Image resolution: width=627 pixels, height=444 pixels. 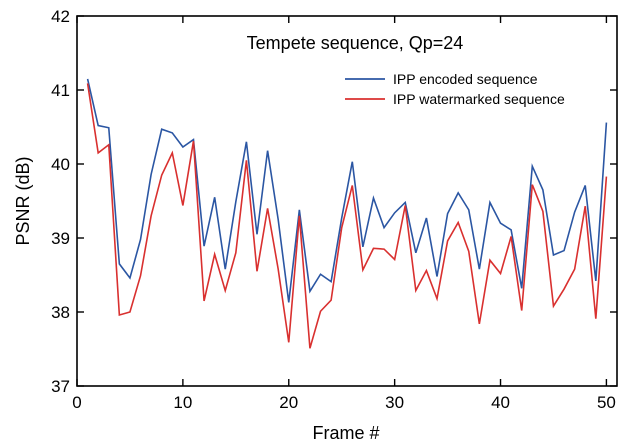 I want to click on chart-title: Tempete sequence, Qp=24, so click(x=355, y=43).